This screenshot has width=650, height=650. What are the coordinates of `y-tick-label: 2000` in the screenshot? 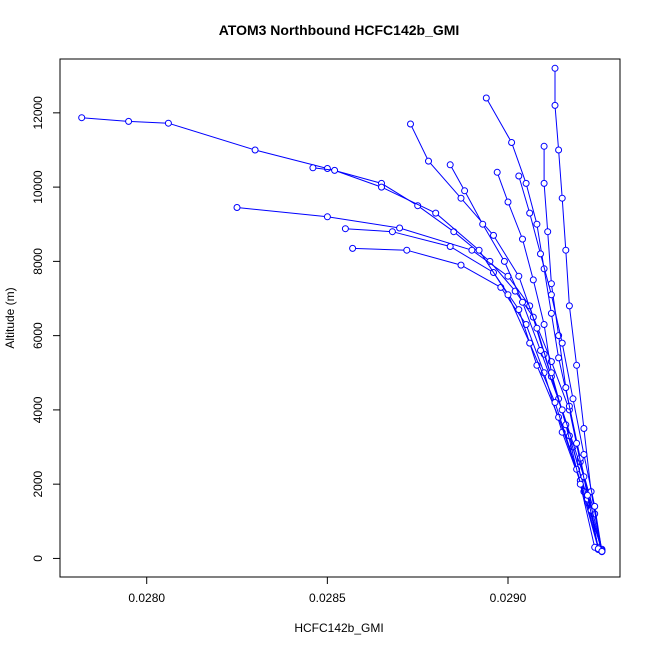 It's located at (38, 483).